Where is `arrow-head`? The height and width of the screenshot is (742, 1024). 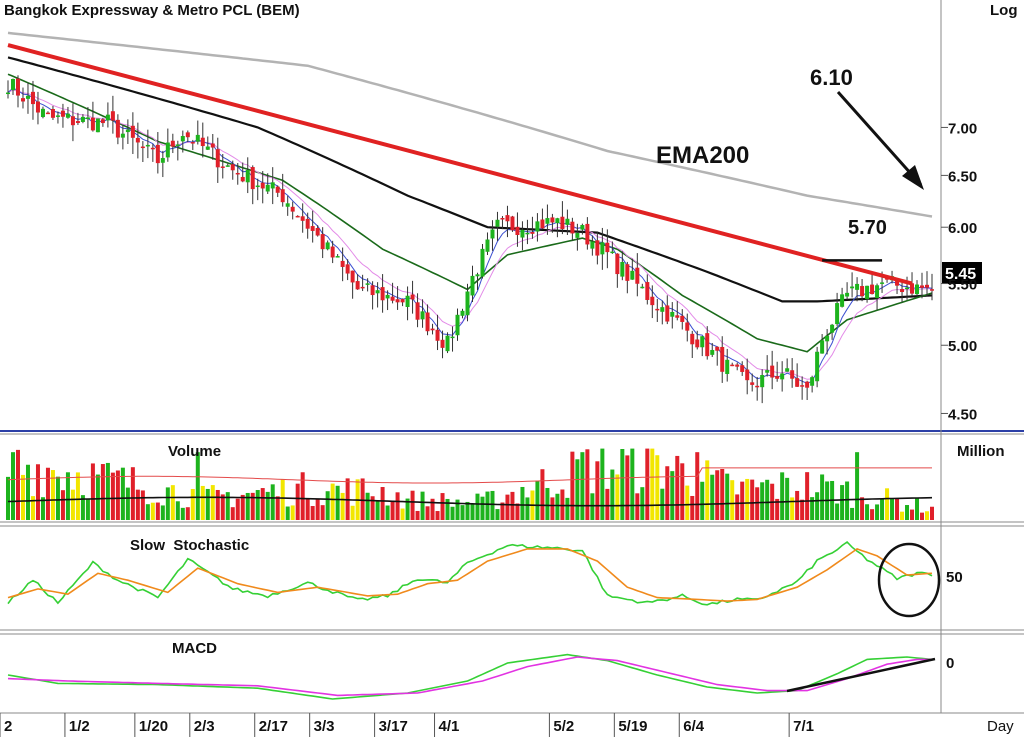
arrow-head is located at coordinates (913, 177).